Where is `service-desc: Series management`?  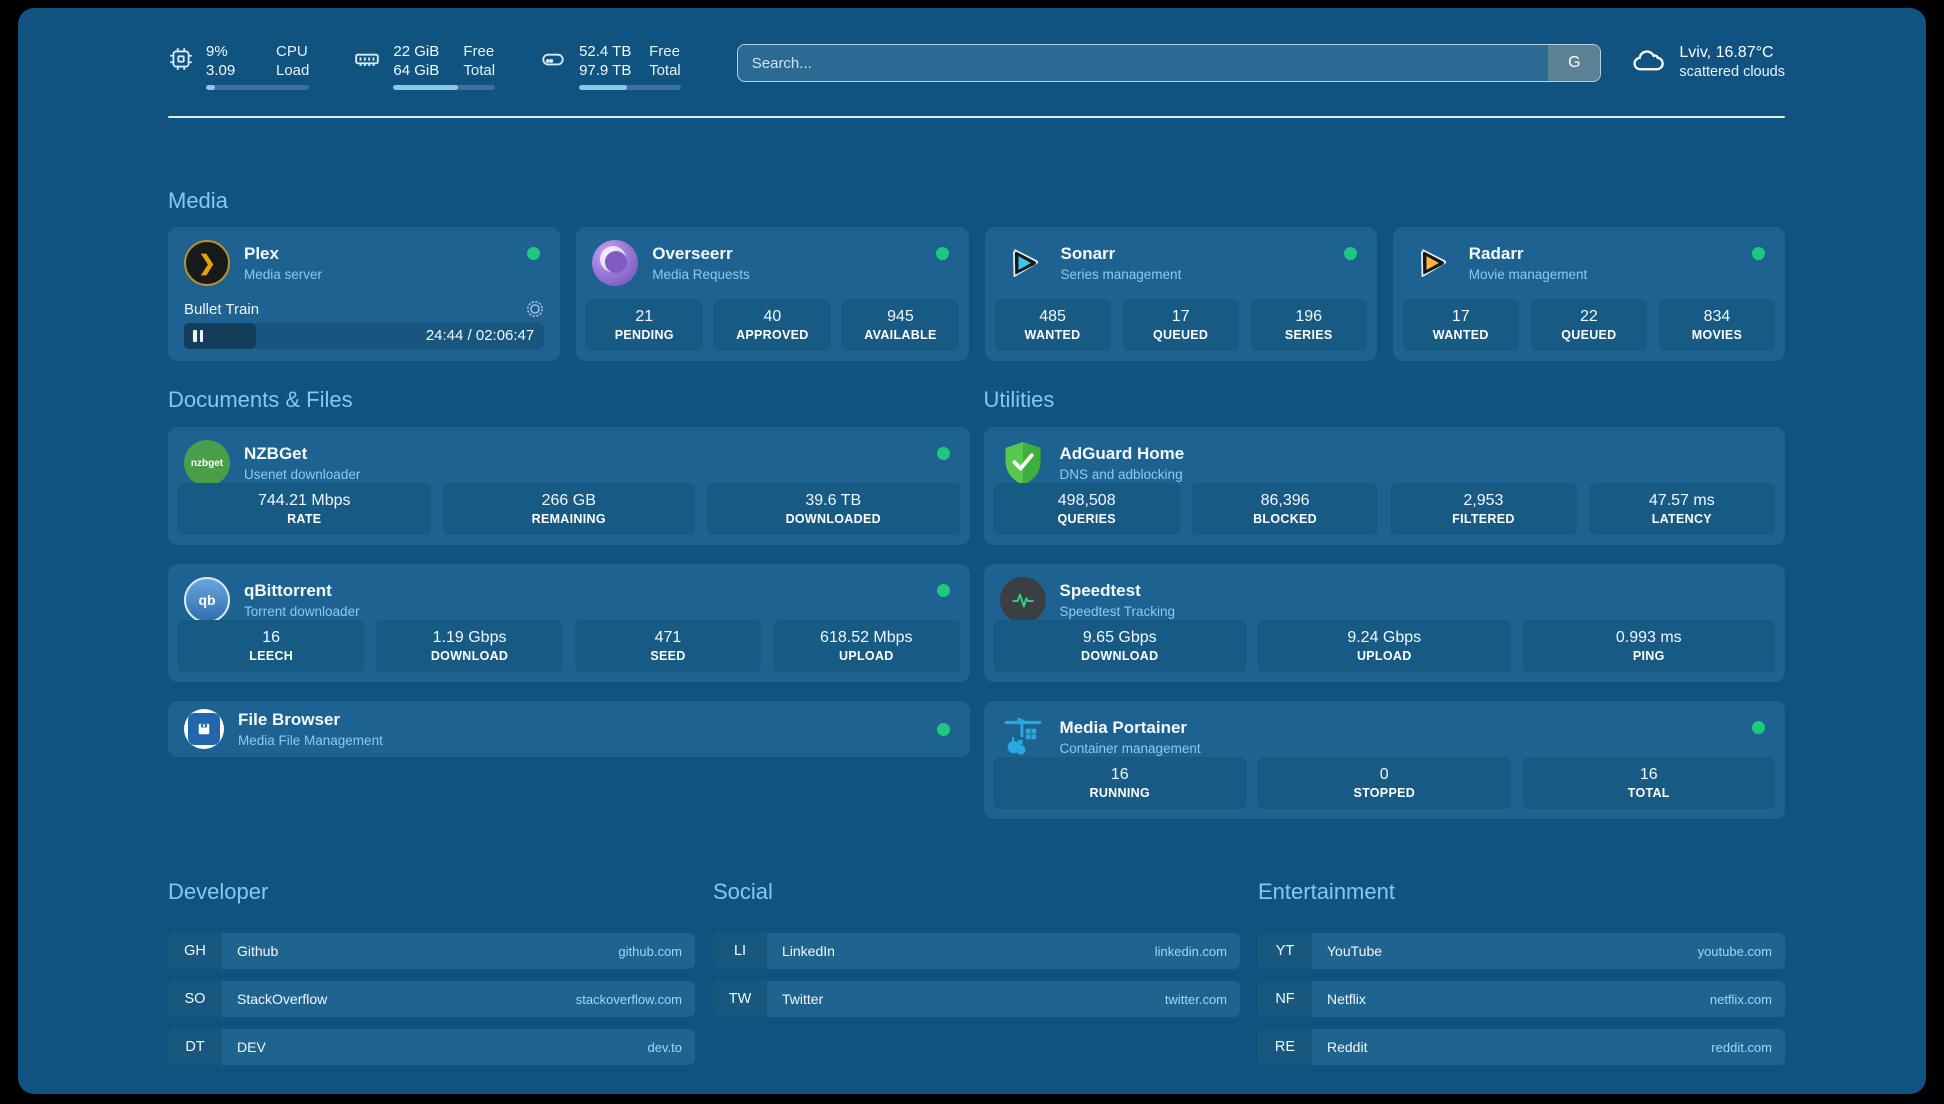 service-desc: Series management is located at coordinates (1121, 274).